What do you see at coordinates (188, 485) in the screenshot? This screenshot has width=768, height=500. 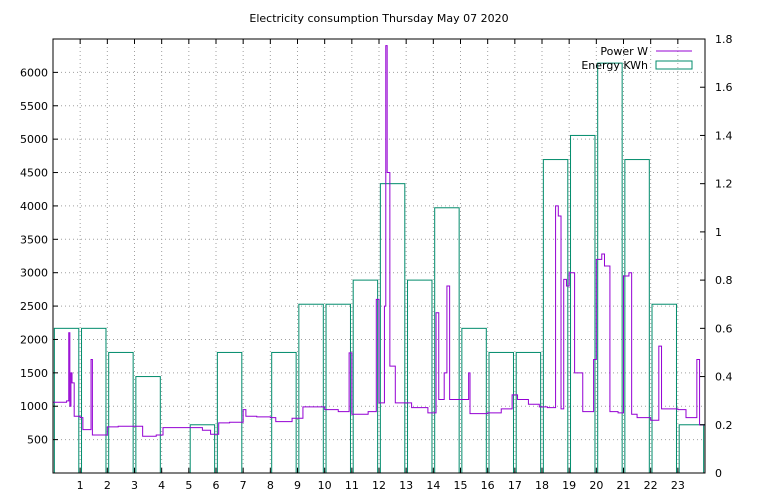 I see `x-tick-label: 5` at bounding box center [188, 485].